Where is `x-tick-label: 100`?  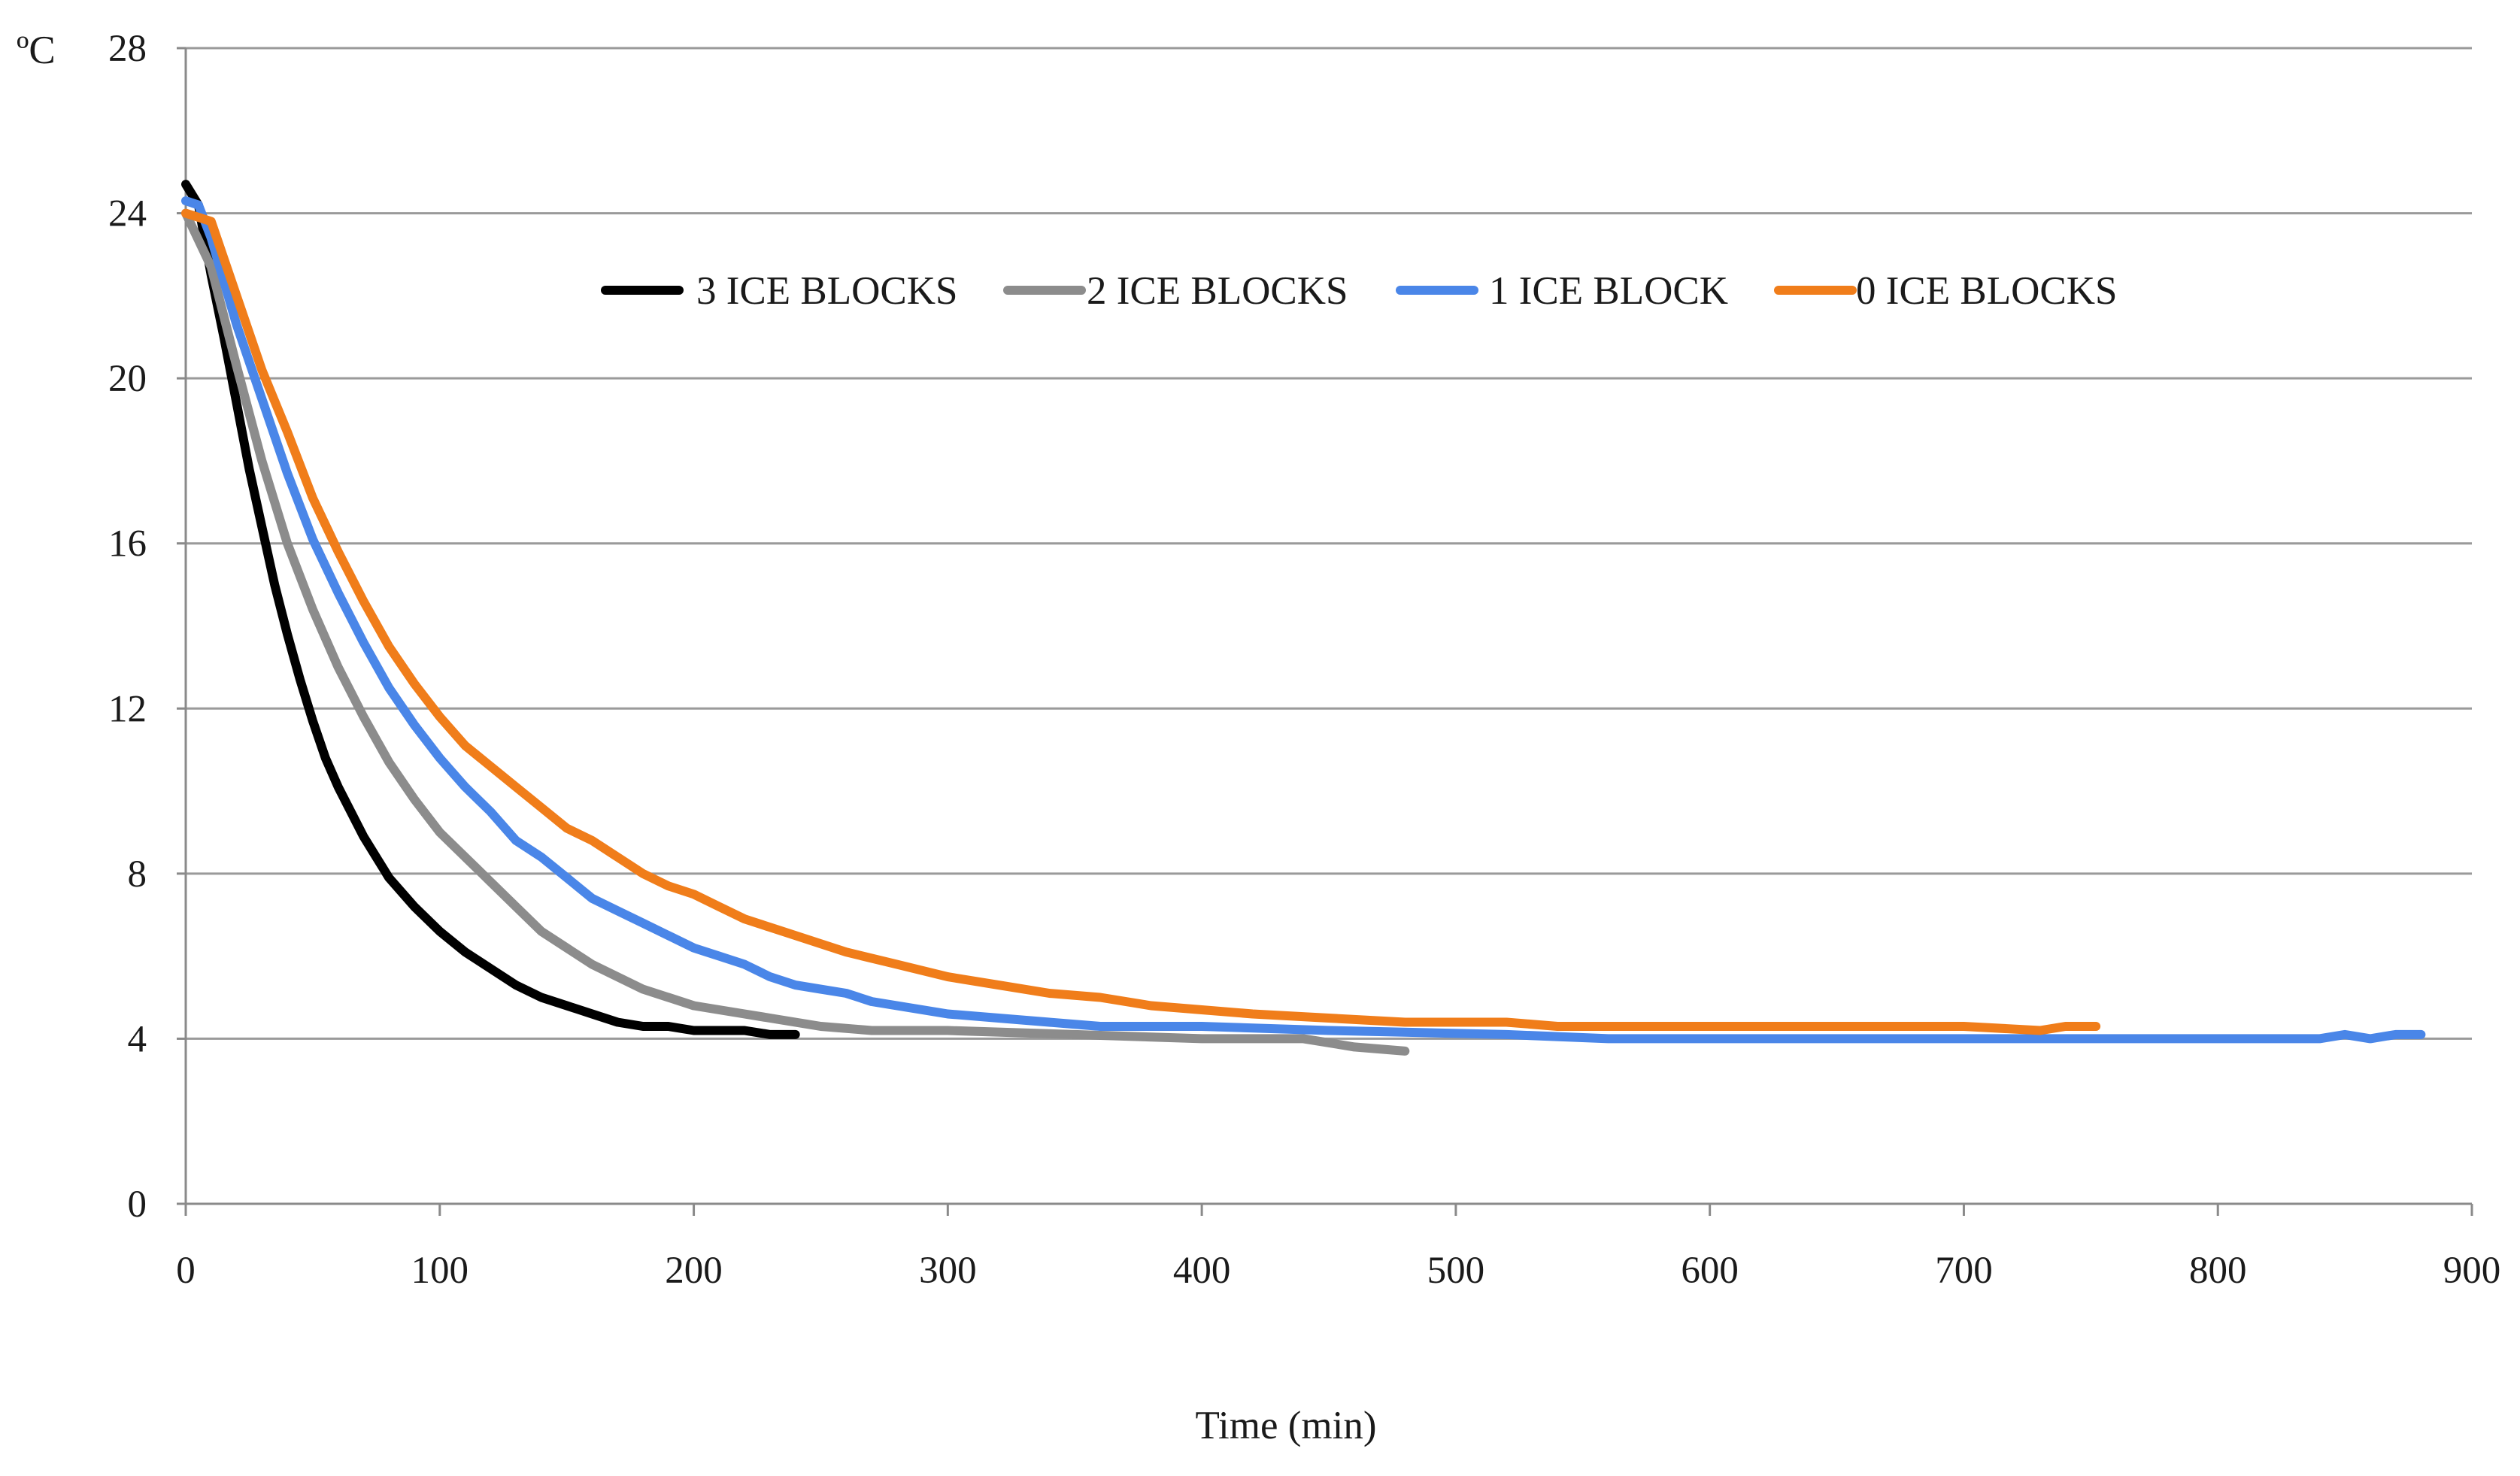 x-tick-label: 100 is located at coordinates (440, 1271).